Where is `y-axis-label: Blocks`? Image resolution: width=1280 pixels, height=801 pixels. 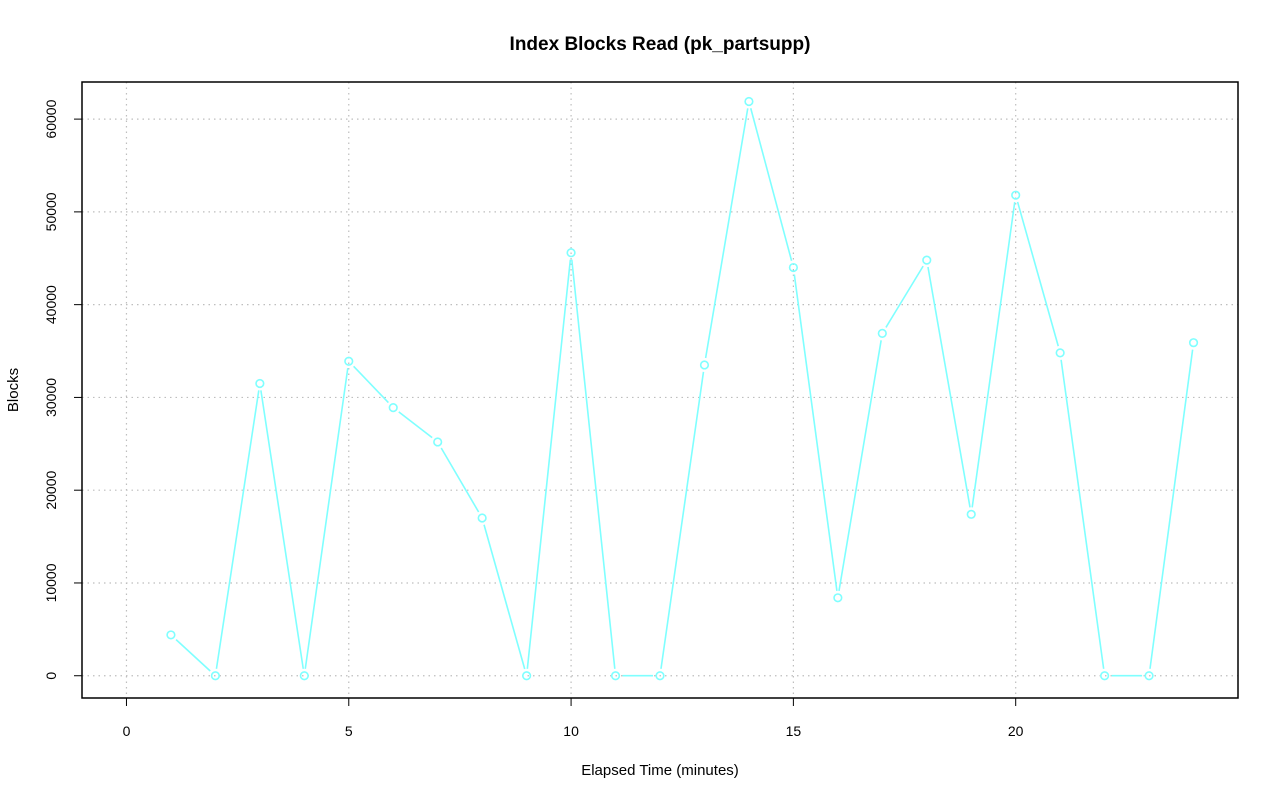
y-axis-label: Blocks is located at coordinates (13, 390).